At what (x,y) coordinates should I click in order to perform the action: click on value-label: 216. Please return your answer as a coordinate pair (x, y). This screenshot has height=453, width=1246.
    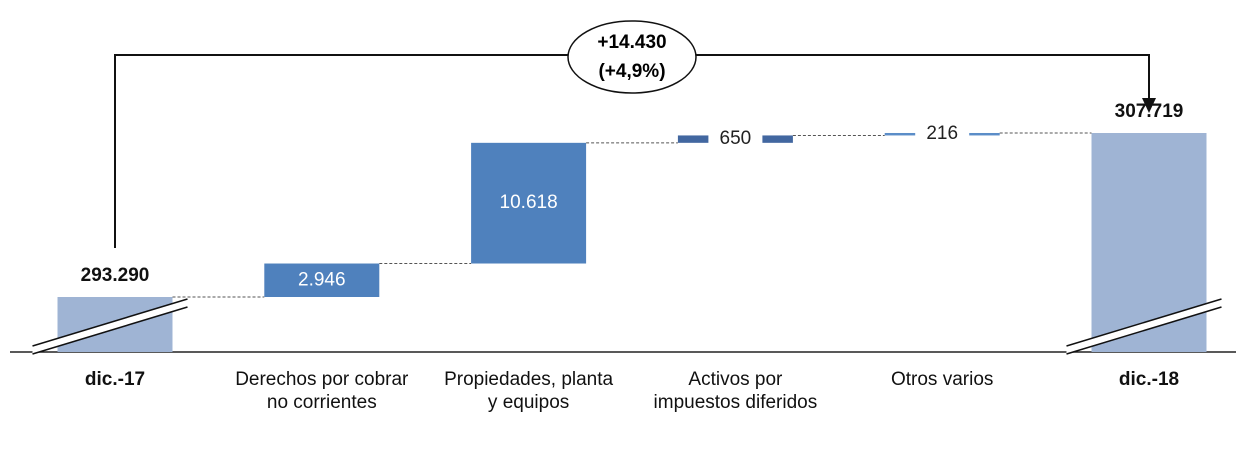
    Looking at the image, I should click on (942, 133).